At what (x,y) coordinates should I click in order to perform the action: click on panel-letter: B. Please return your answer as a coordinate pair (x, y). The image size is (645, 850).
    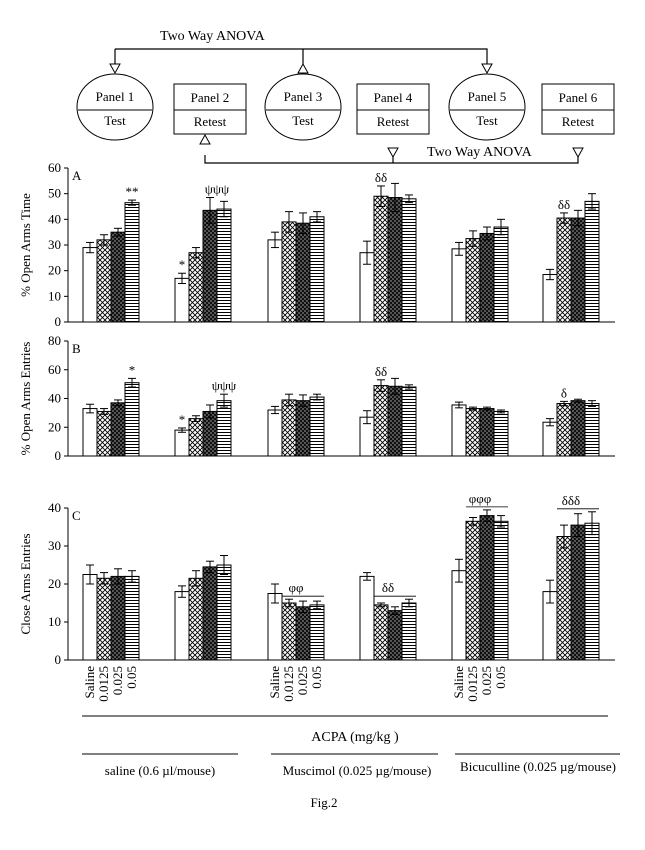
    Looking at the image, I should click on (76, 348).